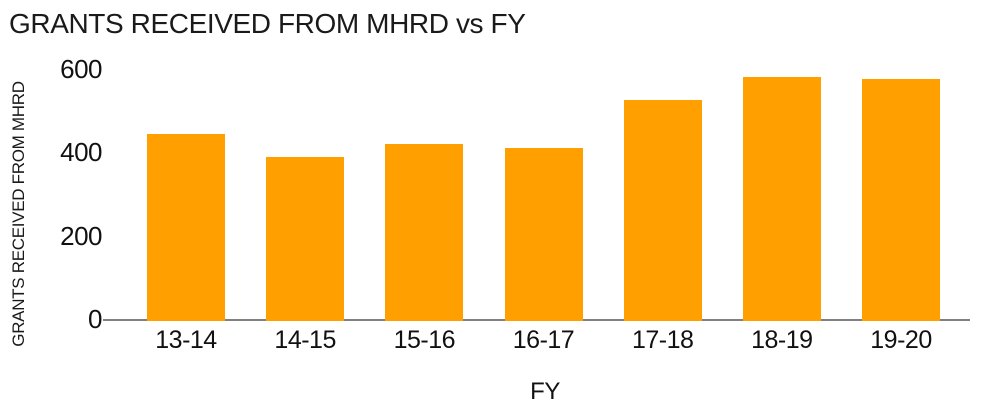 The width and height of the screenshot is (983, 412). I want to click on x-axis-title: FY, so click(545, 391).